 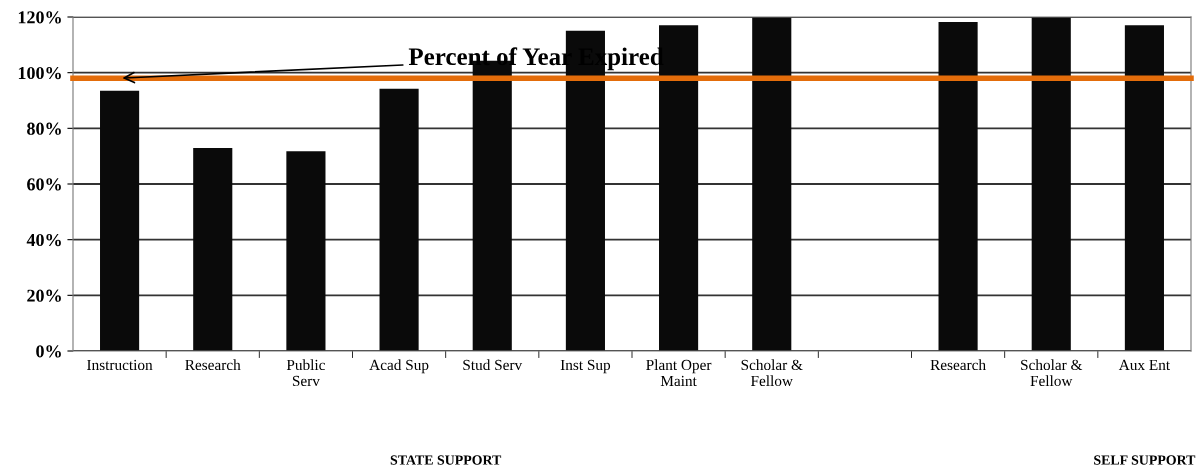 What do you see at coordinates (39, 73) in the screenshot?
I see `y-tick-label: 100%` at bounding box center [39, 73].